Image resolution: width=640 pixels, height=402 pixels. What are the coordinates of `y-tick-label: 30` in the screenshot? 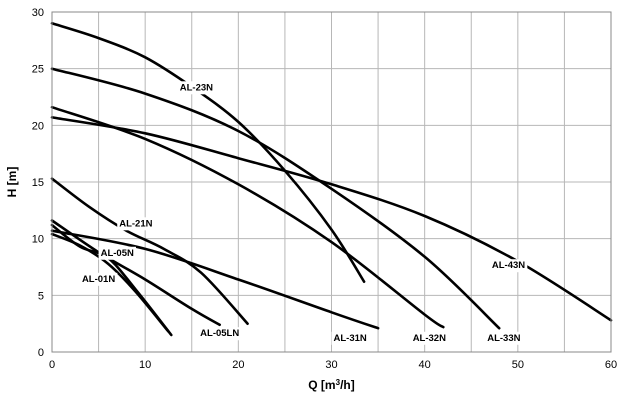 It's located at (38, 13).